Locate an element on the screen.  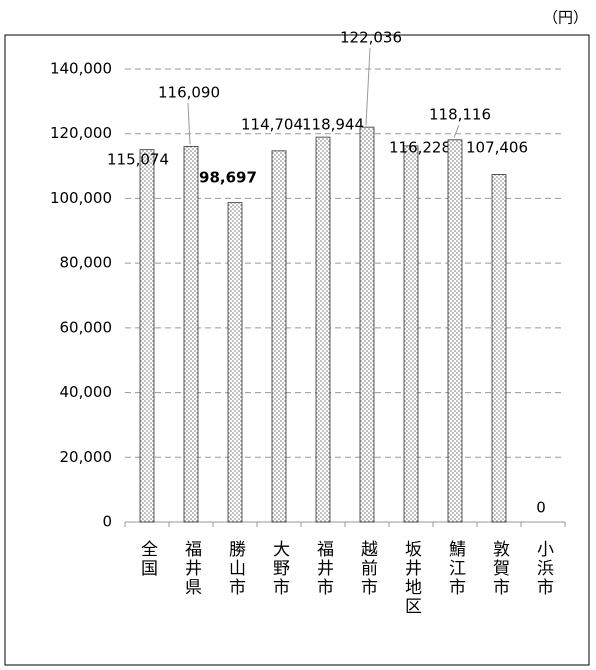
data-label: 118,944 is located at coordinates (333, 125).